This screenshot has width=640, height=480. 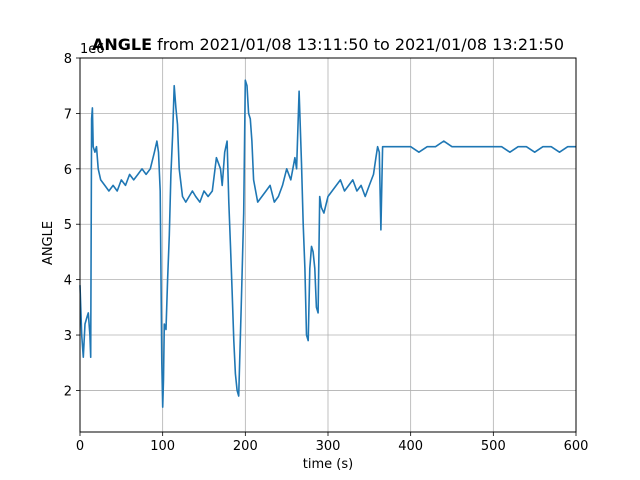 What do you see at coordinates (493, 446) in the screenshot?
I see `x-tick-label: 500` at bounding box center [493, 446].